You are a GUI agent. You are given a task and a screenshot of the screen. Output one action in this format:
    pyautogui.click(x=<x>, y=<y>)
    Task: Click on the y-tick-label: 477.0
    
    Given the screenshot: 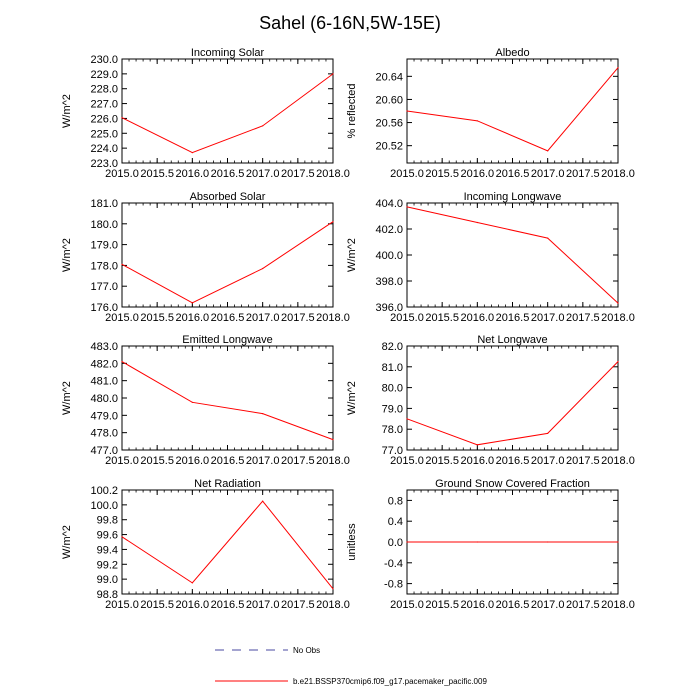 What is the action you would take?
    pyautogui.click(x=104, y=451)
    